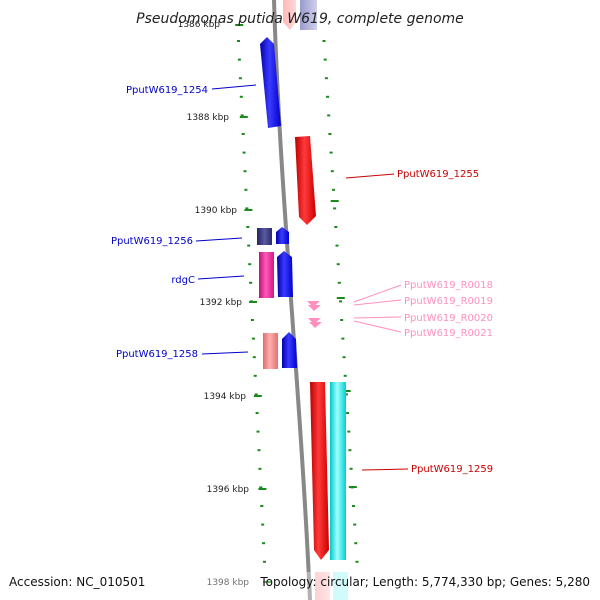  What do you see at coordinates (225, 397) in the screenshot?
I see `scale-label: 1394 kbp` at bounding box center [225, 397].